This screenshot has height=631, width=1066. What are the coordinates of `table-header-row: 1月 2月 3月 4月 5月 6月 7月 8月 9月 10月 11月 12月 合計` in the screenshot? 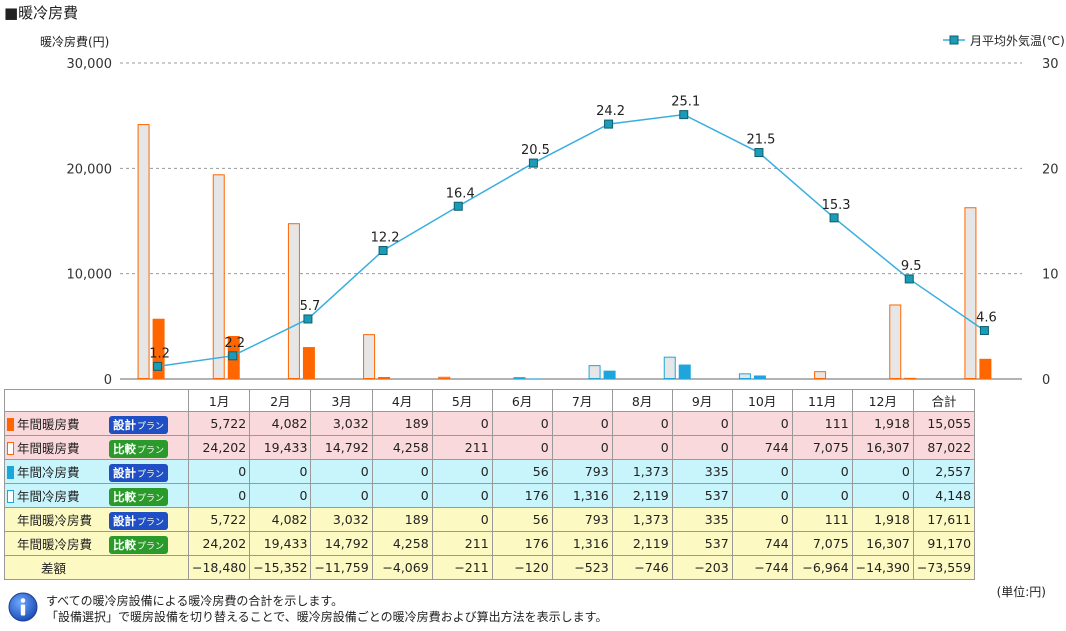 It's located at (490, 400).